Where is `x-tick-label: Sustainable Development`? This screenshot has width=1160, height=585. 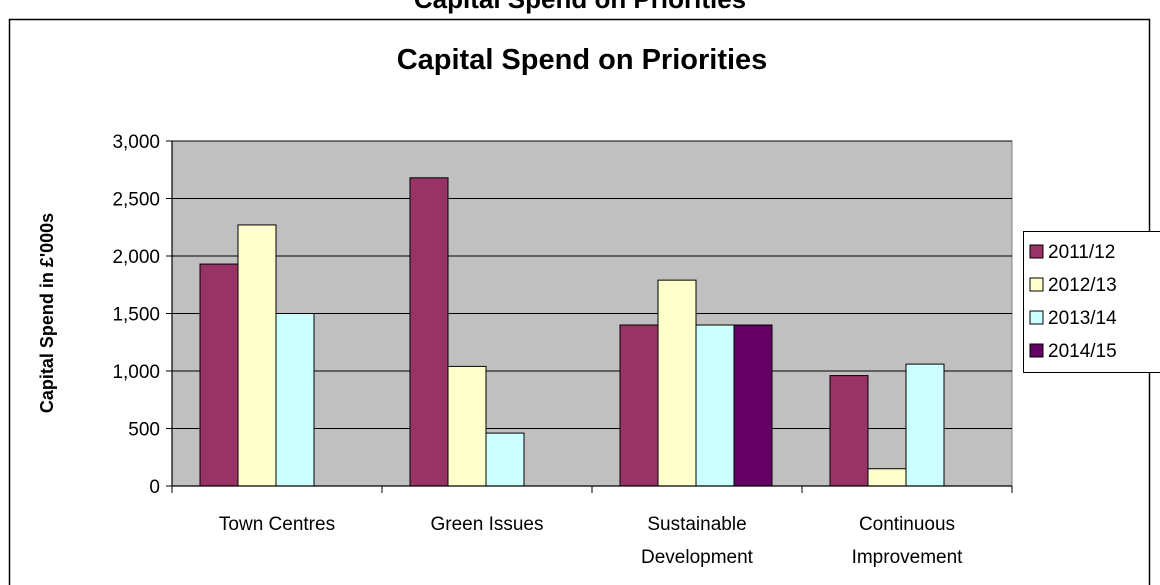
x-tick-label: Sustainable Development is located at coordinates (697, 541).